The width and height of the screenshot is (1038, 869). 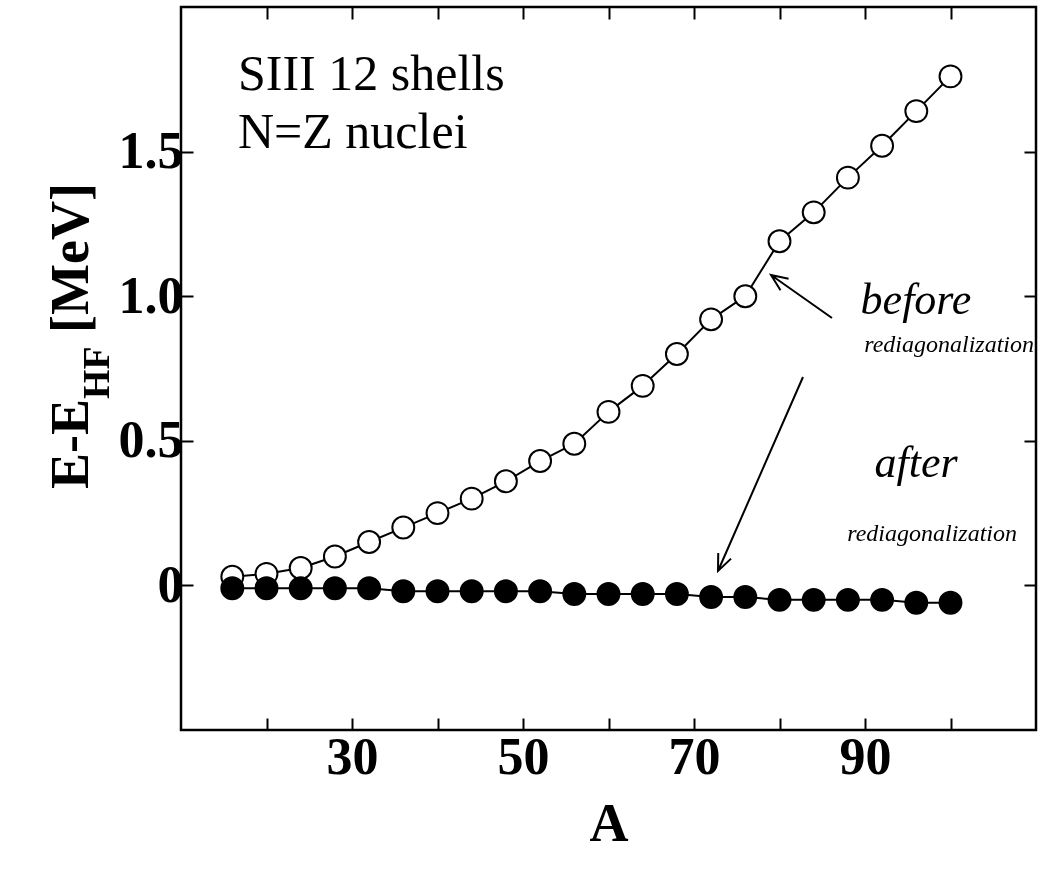 What do you see at coordinates (916, 462) in the screenshot?
I see `annotation: after` at bounding box center [916, 462].